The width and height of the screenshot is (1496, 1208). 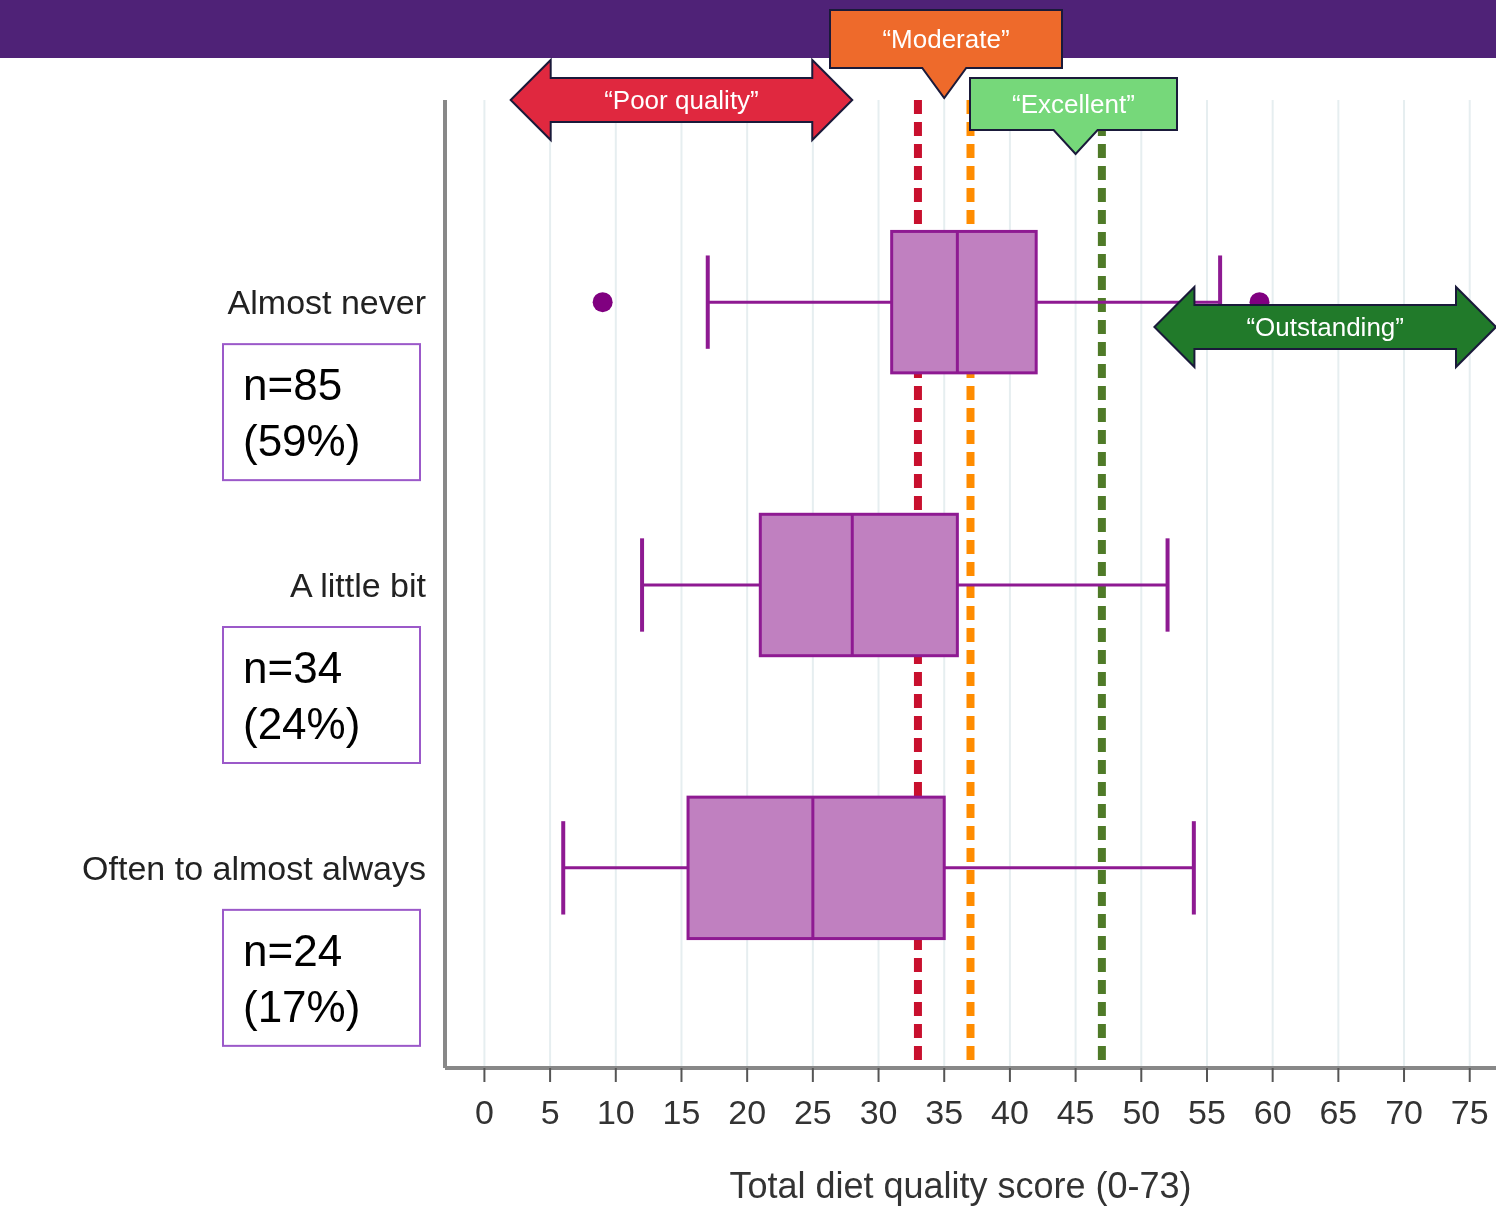 I want to click on double-arrow-icon: “Poor quality”, so click(x=681, y=100).